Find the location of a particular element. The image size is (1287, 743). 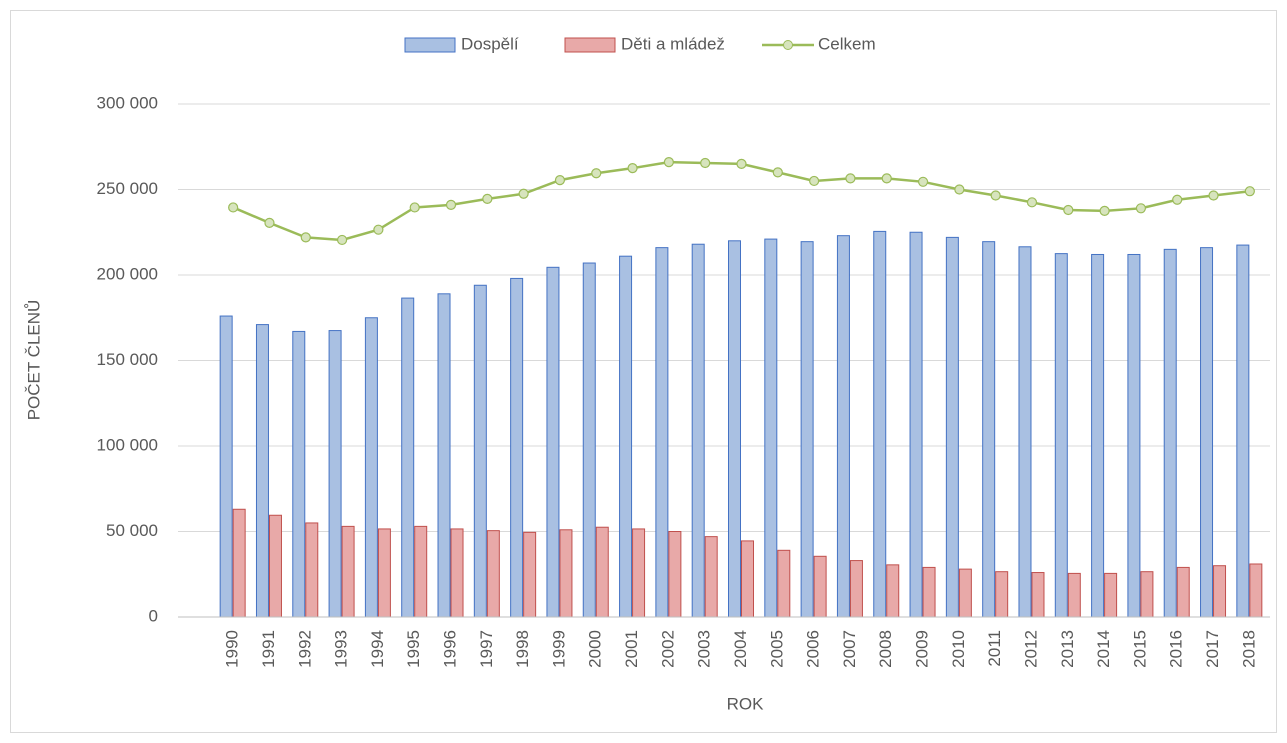

x-tick-label: 1990 is located at coordinates (232, 649).